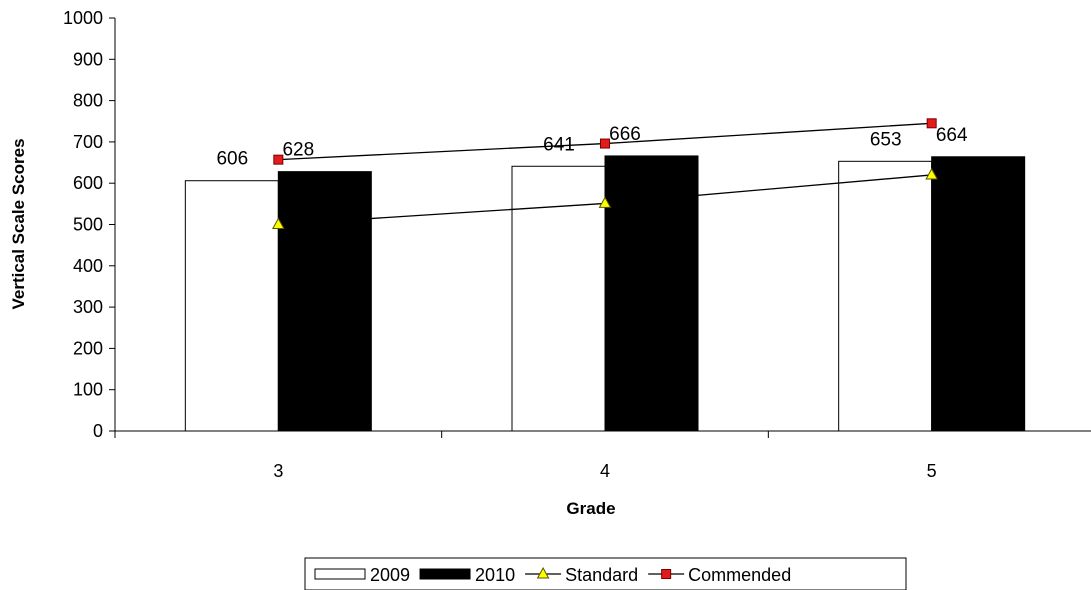 The width and height of the screenshot is (1091, 590). I want to click on y-tick-label: 1000, so click(83, 18).